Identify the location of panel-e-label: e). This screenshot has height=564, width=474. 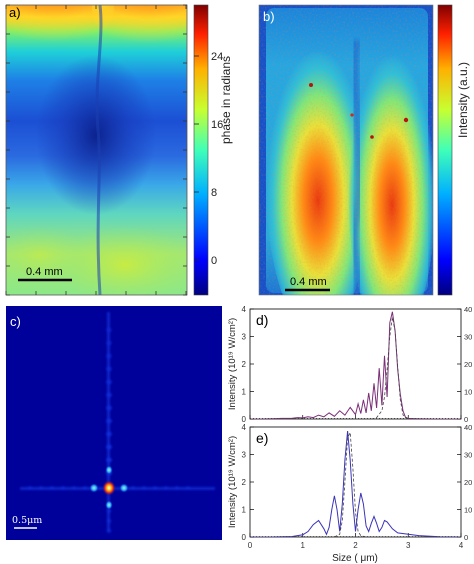
(262, 438).